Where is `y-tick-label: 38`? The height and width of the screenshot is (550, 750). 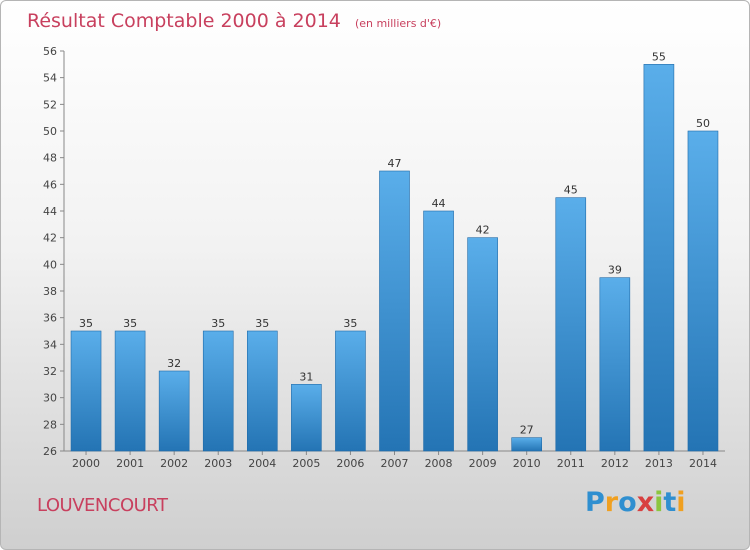
y-tick-label: 38 is located at coordinates (50, 291).